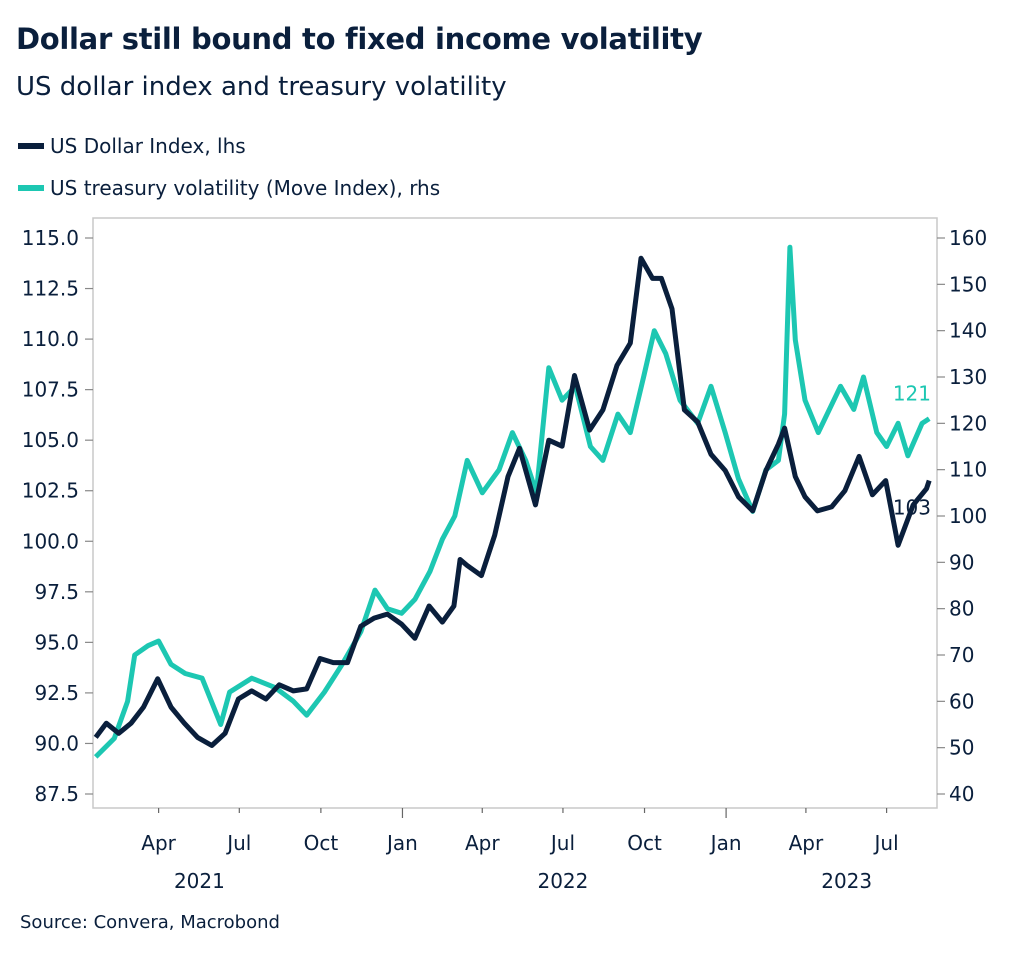 The height and width of the screenshot is (958, 1024). Describe the element at coordinates (968, 238) in the screenshot. I see `y-right-tick-label: 160` at that location.